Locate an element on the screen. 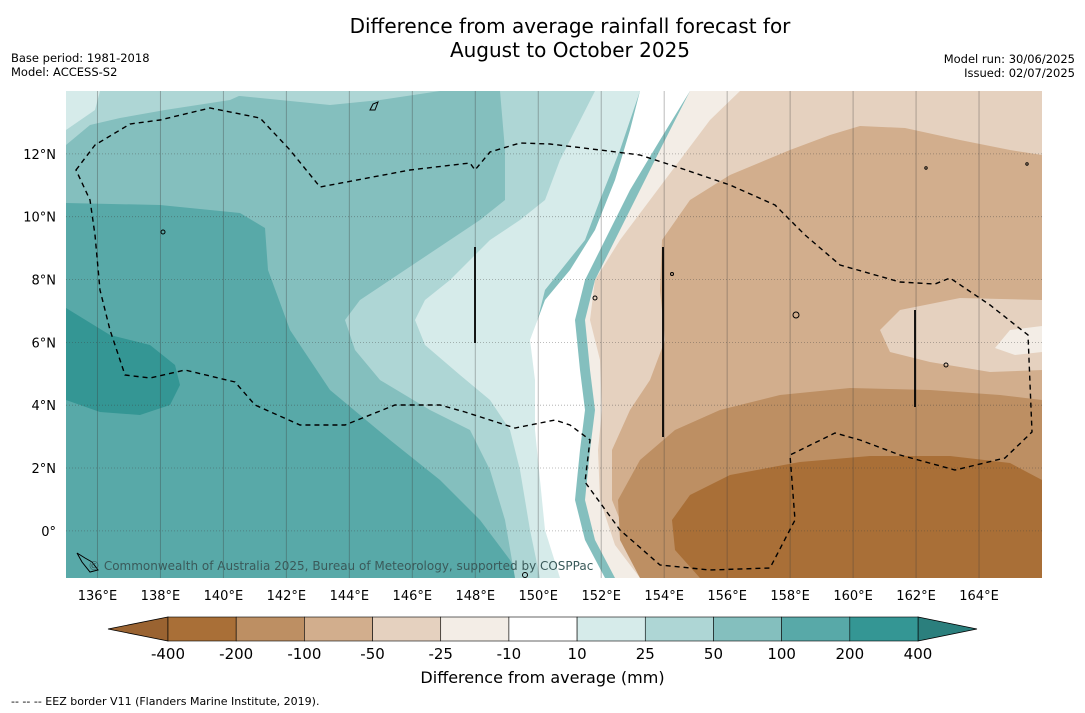  colorbar-under-arrow is located at coordinates (138, 629).